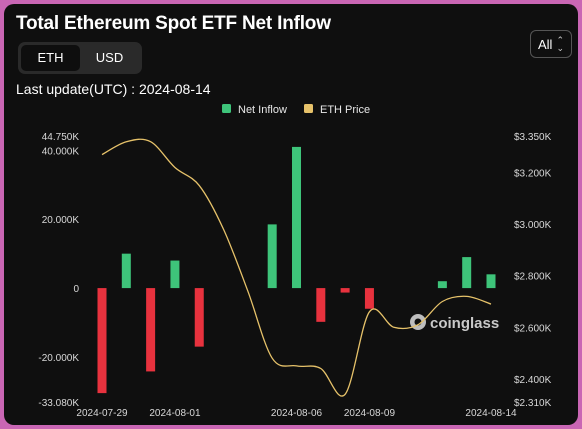 Image resolution: width=582 pixels, height=429 pixels. Describe the element at coordinates (533, 225) in the screenshot. I see `y-right-tick-label: $3.000K` at that location.